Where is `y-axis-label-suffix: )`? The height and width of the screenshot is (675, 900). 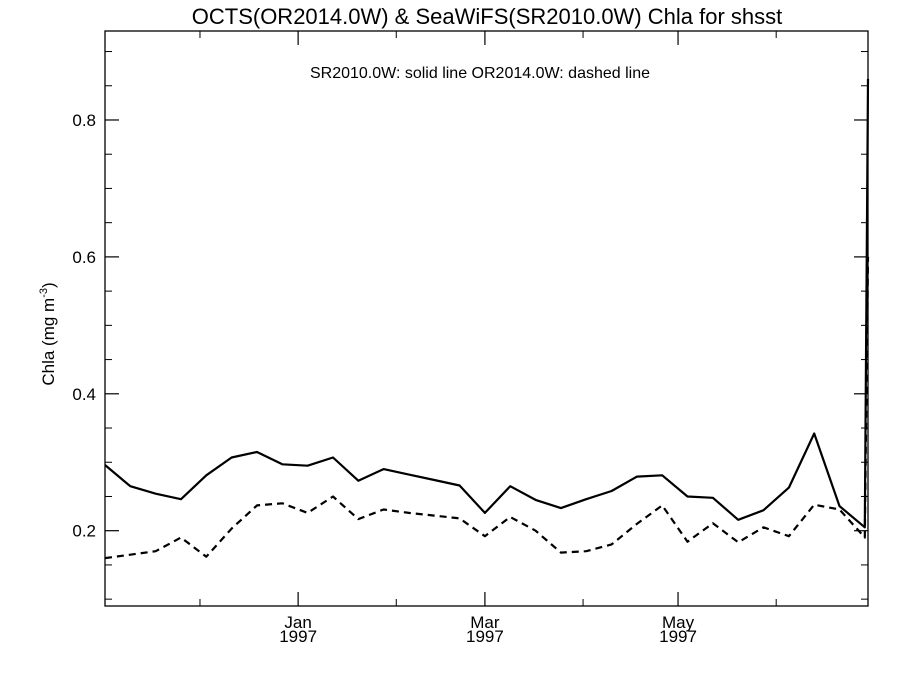
y-axis-label-suffix: ) is located at coordinates (48, 285).